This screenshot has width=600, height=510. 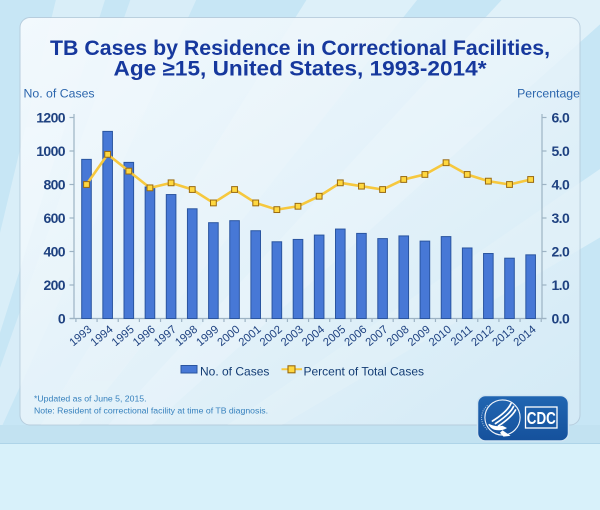 I want to click on svg-text: 5.0, so click(x=561, y=151).